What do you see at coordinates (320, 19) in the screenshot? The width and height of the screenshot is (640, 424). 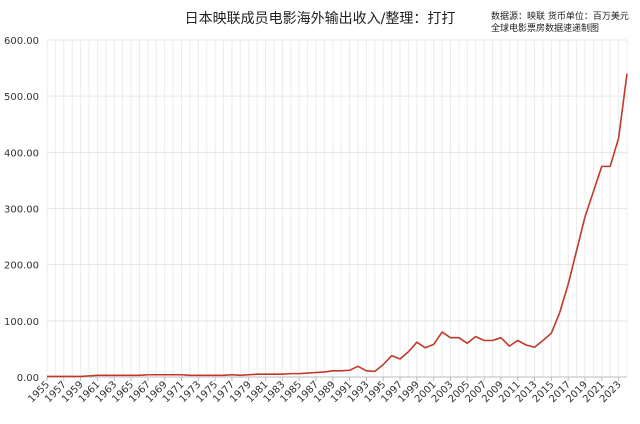 I see `chart-title: 日本映联成员电影海外输出收入/整理：打打` at bounding box center [320, 19].